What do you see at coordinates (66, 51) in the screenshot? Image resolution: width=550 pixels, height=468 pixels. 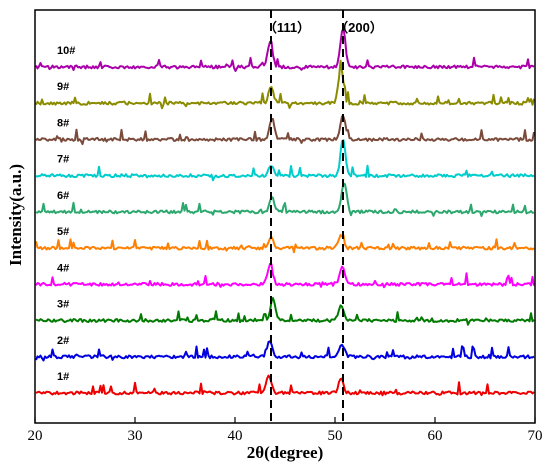 I see `series-label: 10#` at bounding box center [66, 51].